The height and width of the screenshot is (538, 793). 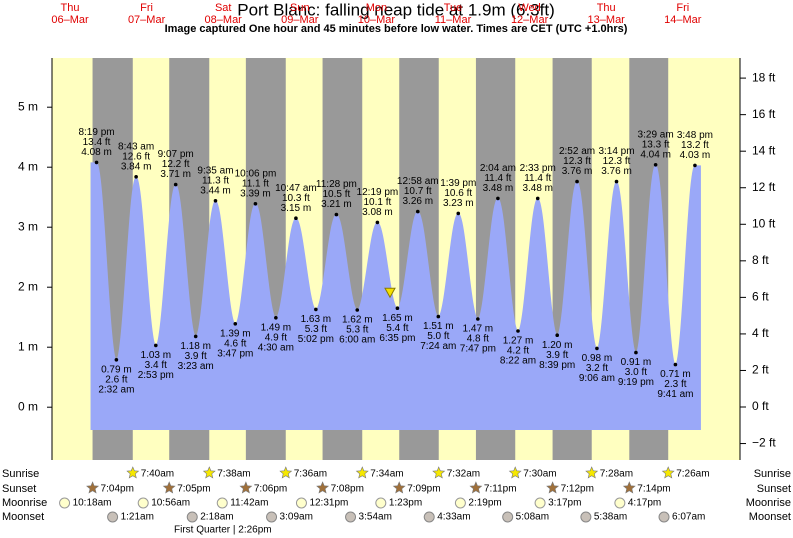 I want to click on moonrise-time: 2:19pm, so click(x=484, y=503).